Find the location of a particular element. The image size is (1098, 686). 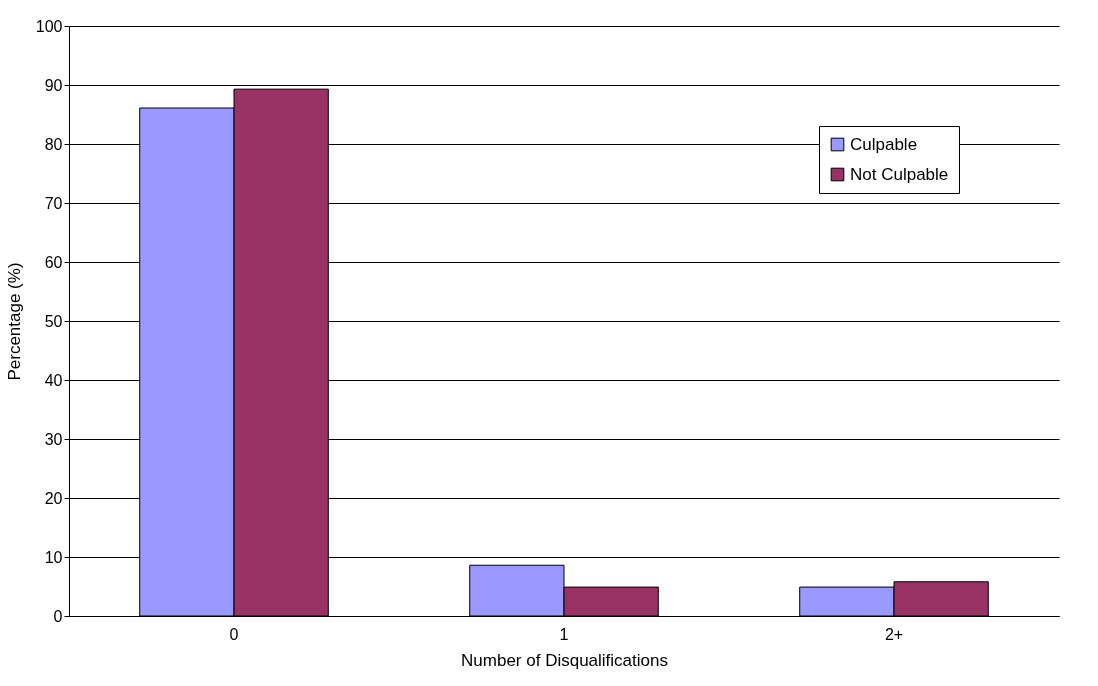

x-tick-label: 0 is located at coordinates (234, 634).